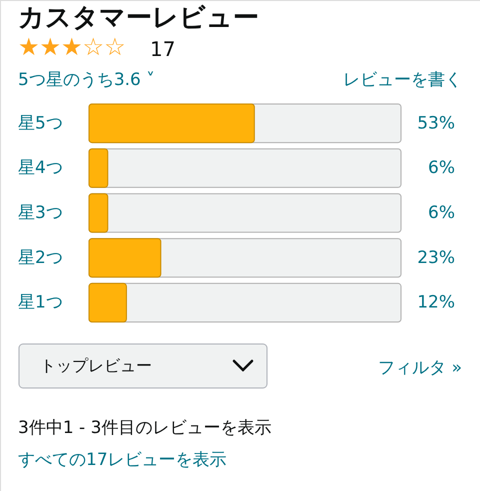 The image size is (480, 491). Describe the element at coordinates (122, 460) in the screenshot. I see `text: すべての17レビューを表示` at that location.